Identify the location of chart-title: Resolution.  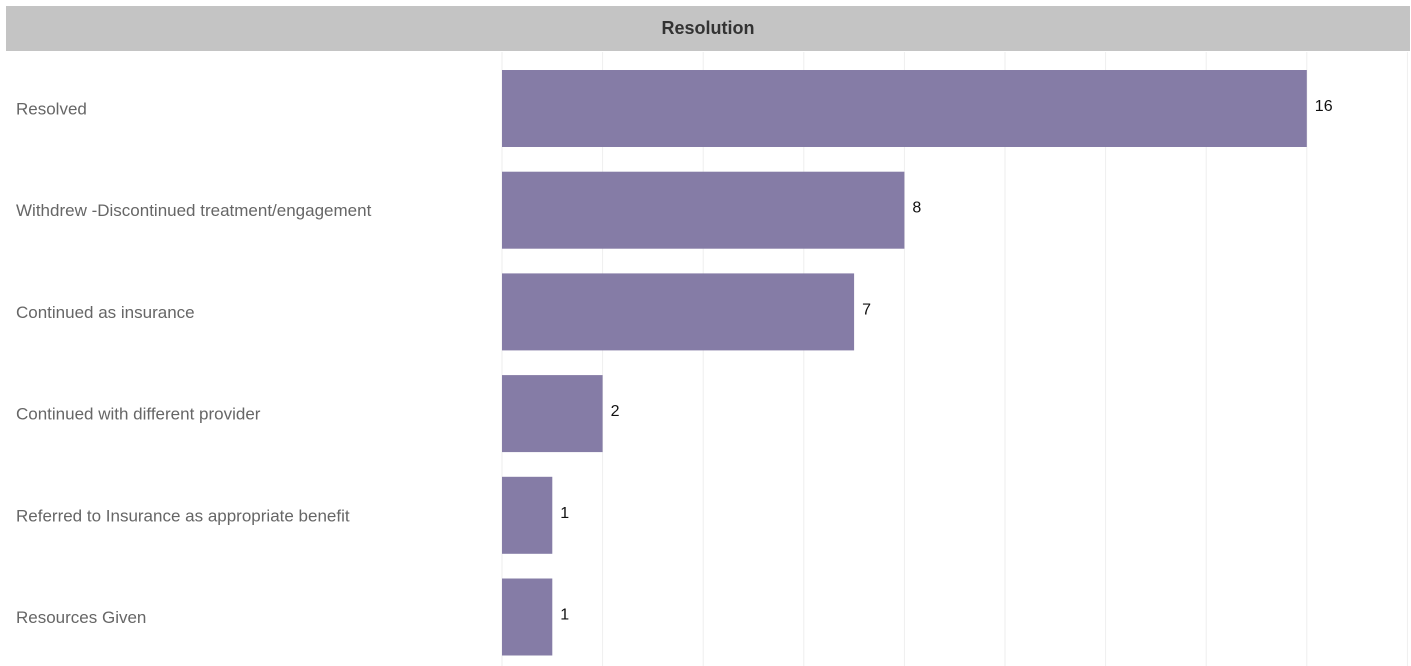
(708, 28).